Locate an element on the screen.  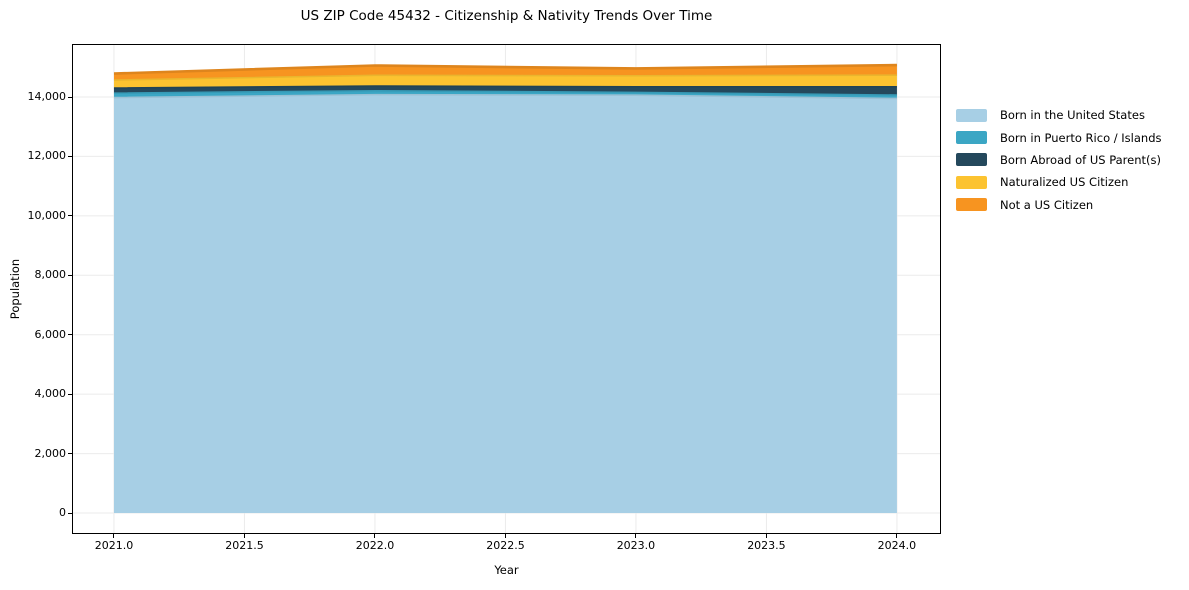
y-tick-label: 10,000 is located at coordinates (47, 215).